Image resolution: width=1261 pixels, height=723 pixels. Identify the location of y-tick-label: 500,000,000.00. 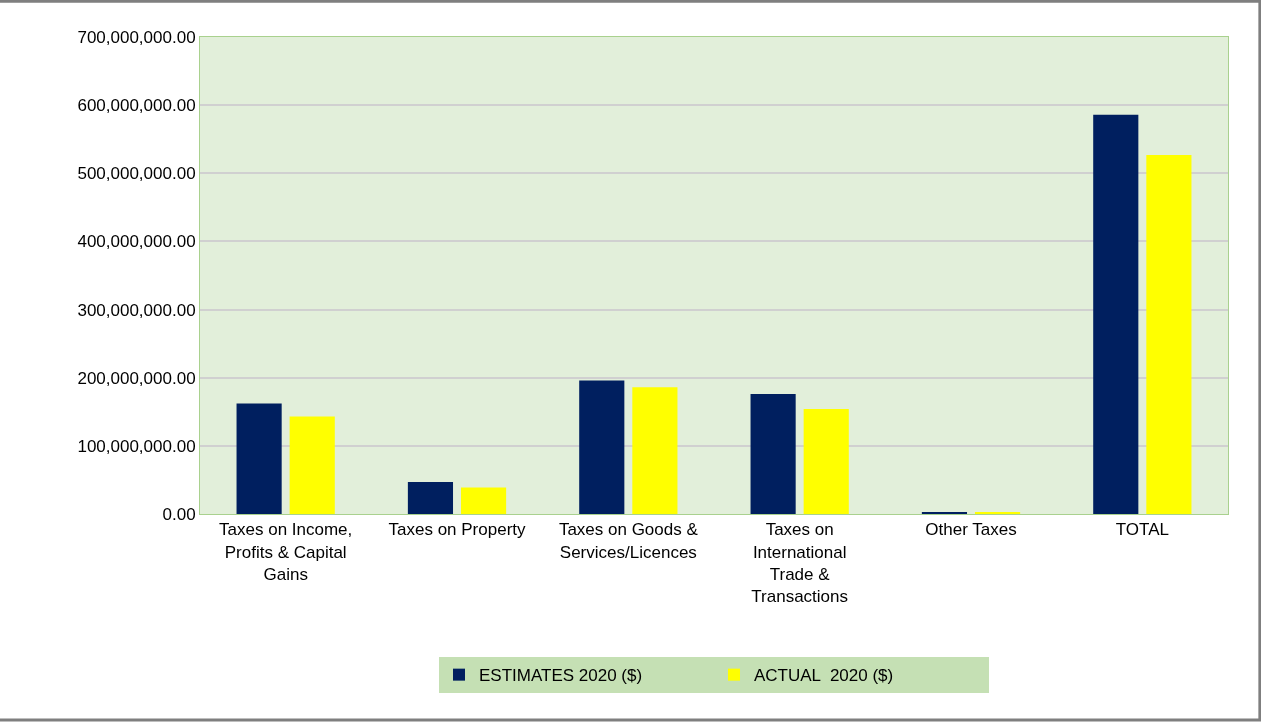
(136, 174).